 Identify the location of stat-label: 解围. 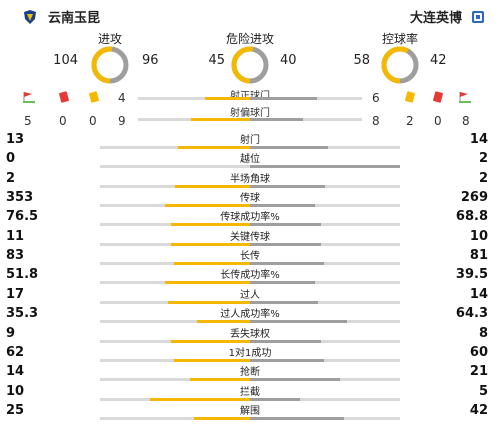
(250, 411).